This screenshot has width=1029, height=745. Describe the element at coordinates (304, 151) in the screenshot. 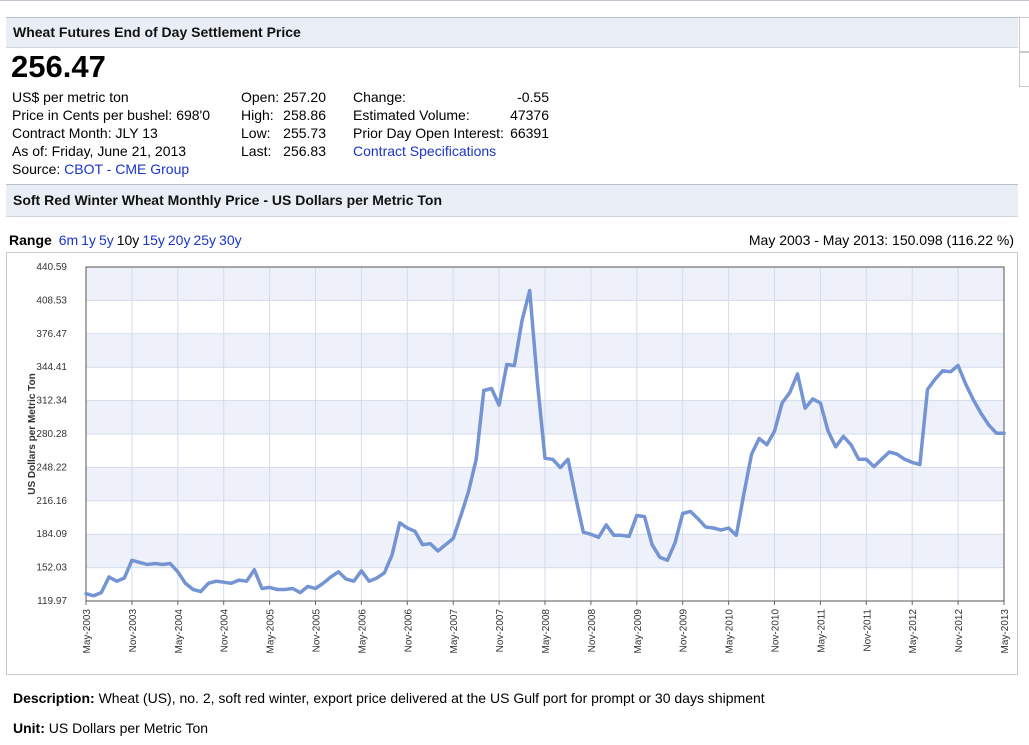

I see `last-value: 256.83` at that location.